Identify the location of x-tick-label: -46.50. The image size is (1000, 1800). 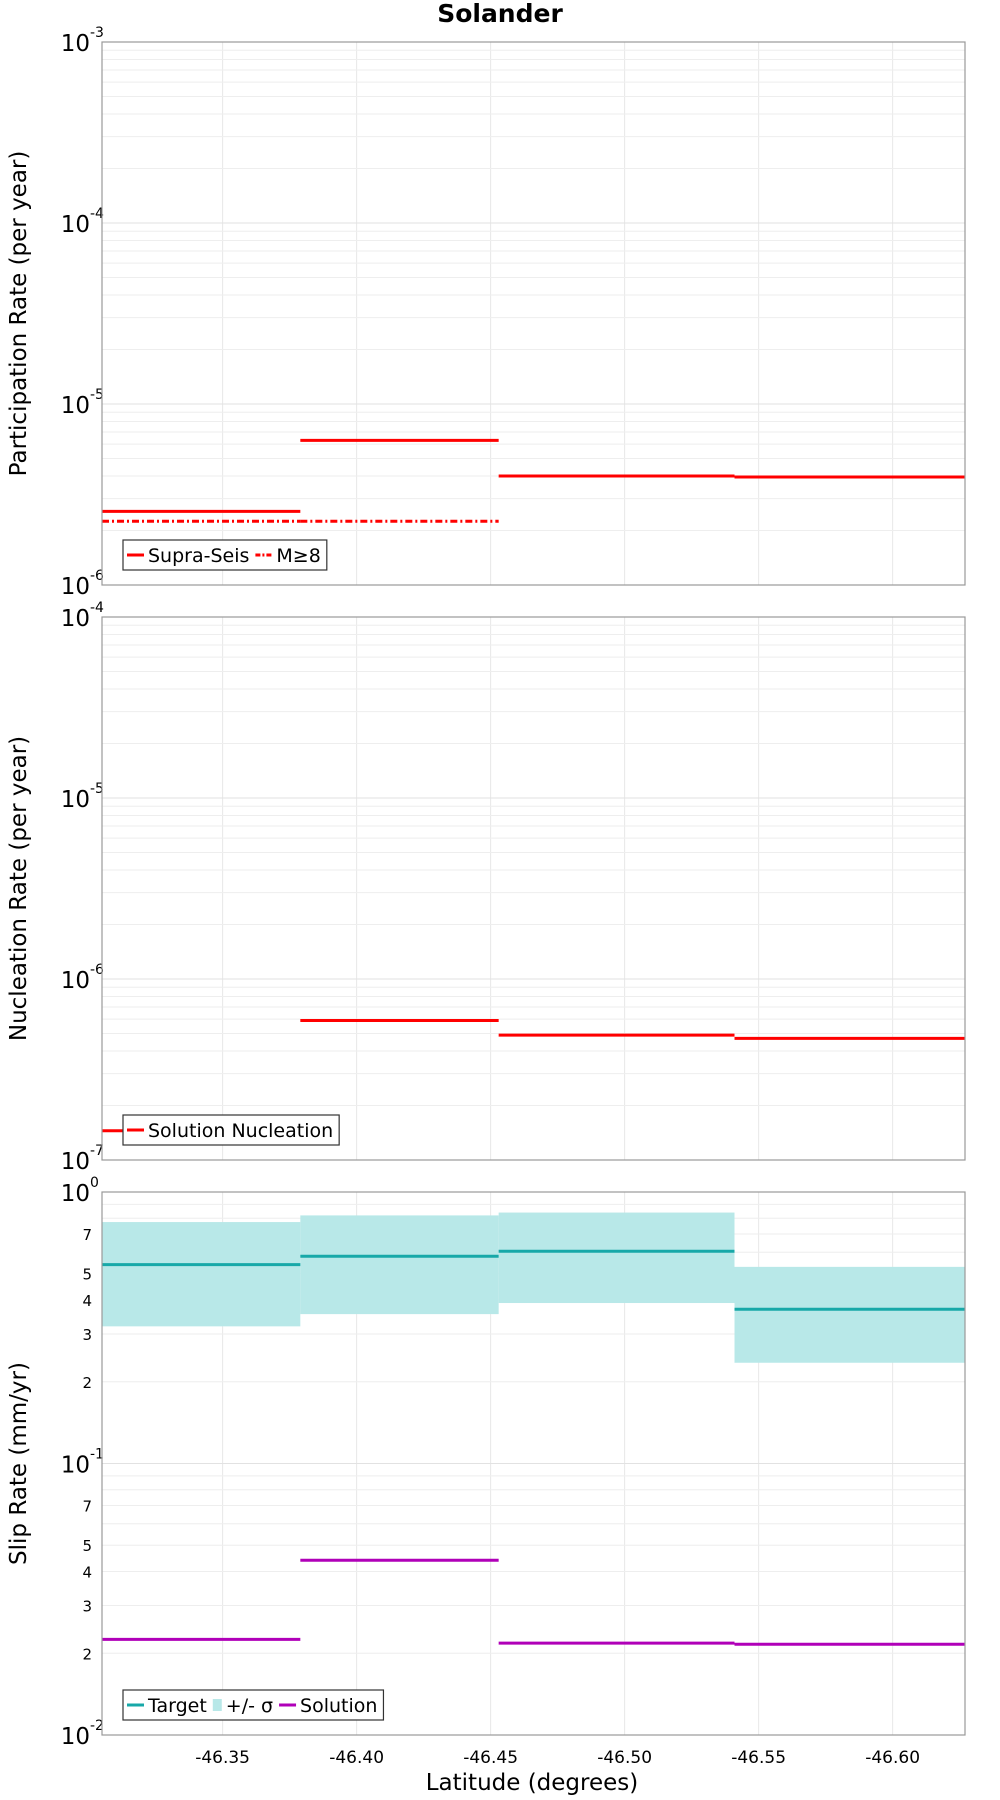
(624, 1758).